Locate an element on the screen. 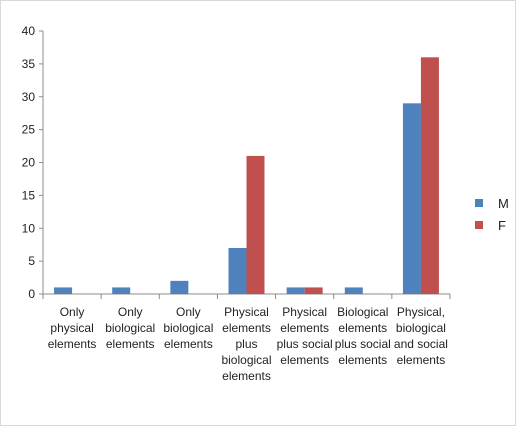  y-tick-label: 5 is located at coordinates (31, 261).